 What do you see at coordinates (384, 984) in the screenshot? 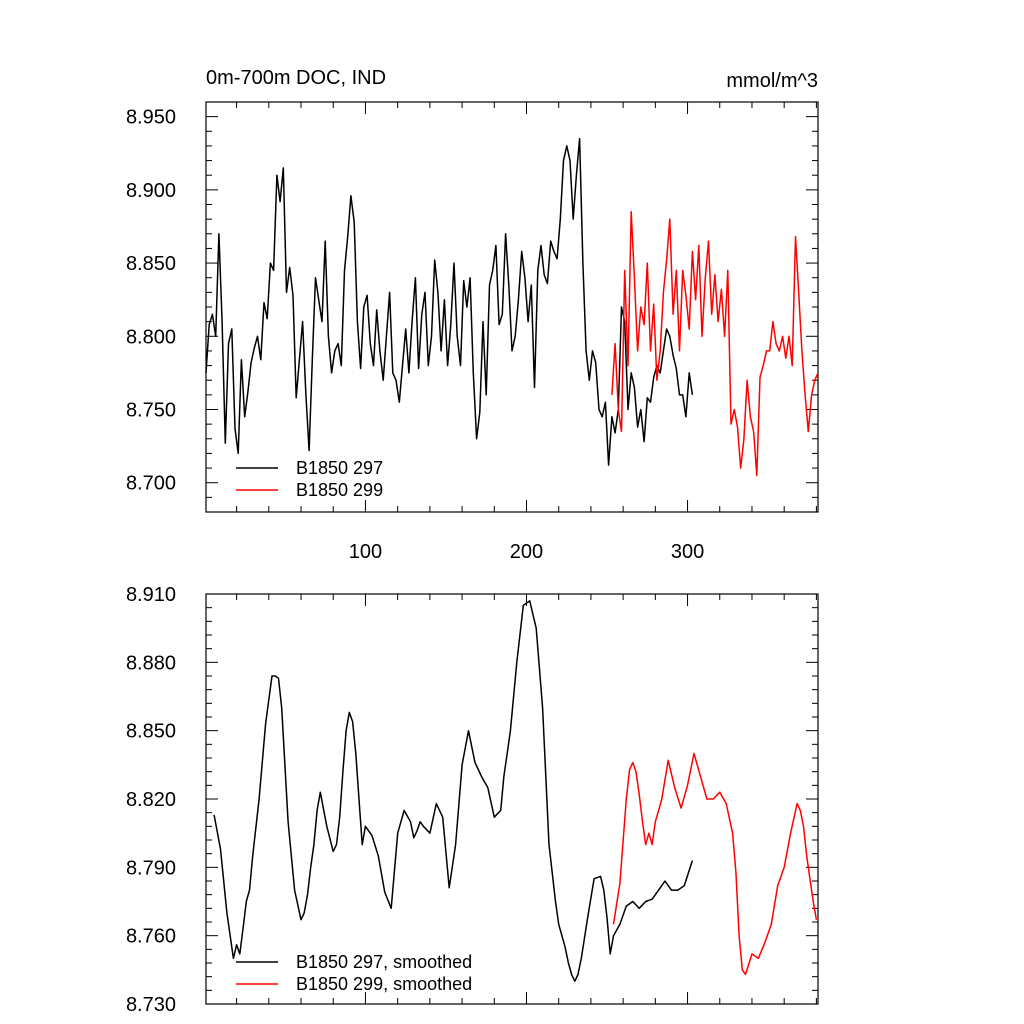
I see `legend-label: B1850 299, smoothed` at bounding box center [384, 984].